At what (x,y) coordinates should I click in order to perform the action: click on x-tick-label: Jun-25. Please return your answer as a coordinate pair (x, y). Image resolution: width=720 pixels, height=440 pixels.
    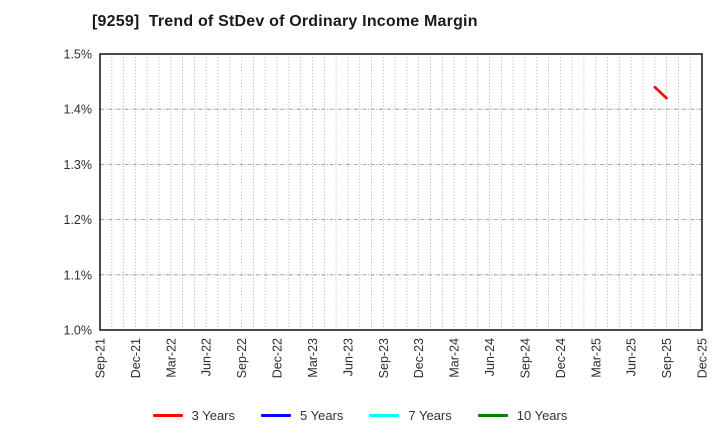
    Looking at the image, I should click on (632, 357).